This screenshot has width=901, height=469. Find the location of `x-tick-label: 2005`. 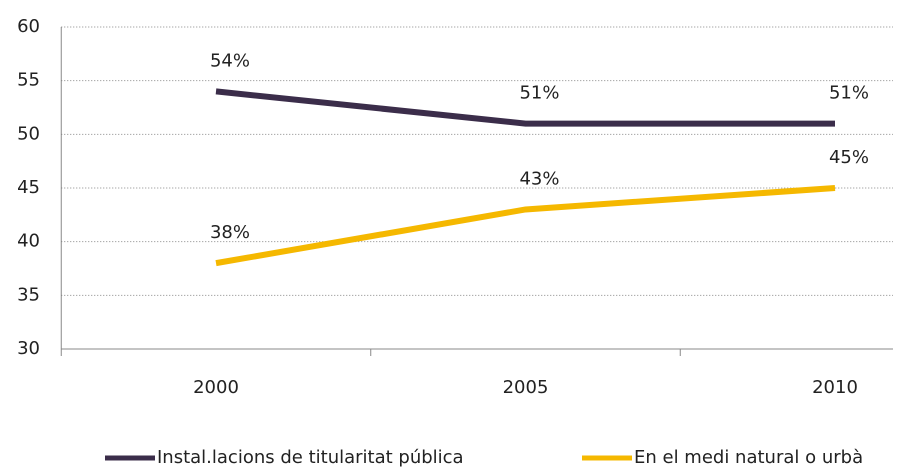

x-tick-label: 2005 is located at coordinates (526, 387).